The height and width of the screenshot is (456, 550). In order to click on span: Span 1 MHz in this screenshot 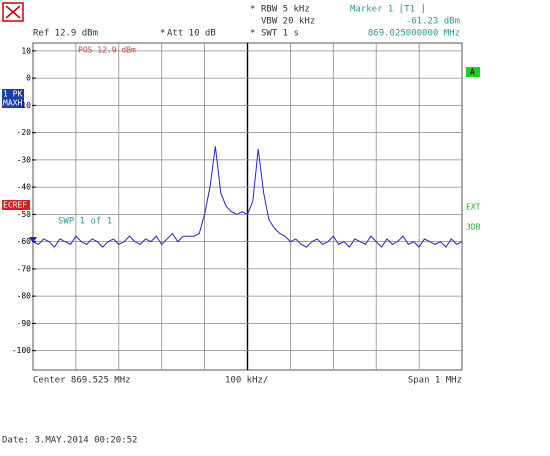, I will do `click(435, 381)`.